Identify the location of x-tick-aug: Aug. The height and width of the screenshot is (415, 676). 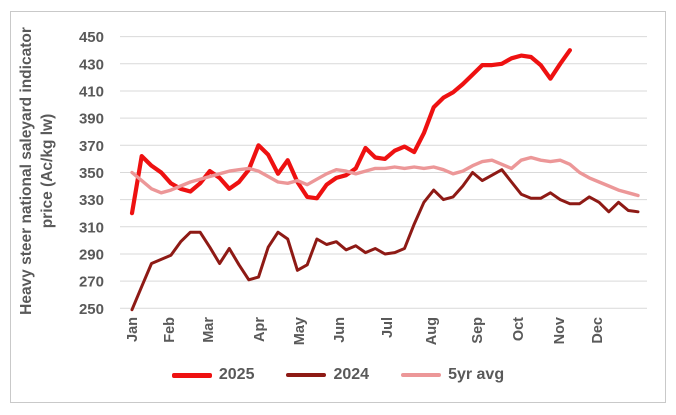
(432, 331).